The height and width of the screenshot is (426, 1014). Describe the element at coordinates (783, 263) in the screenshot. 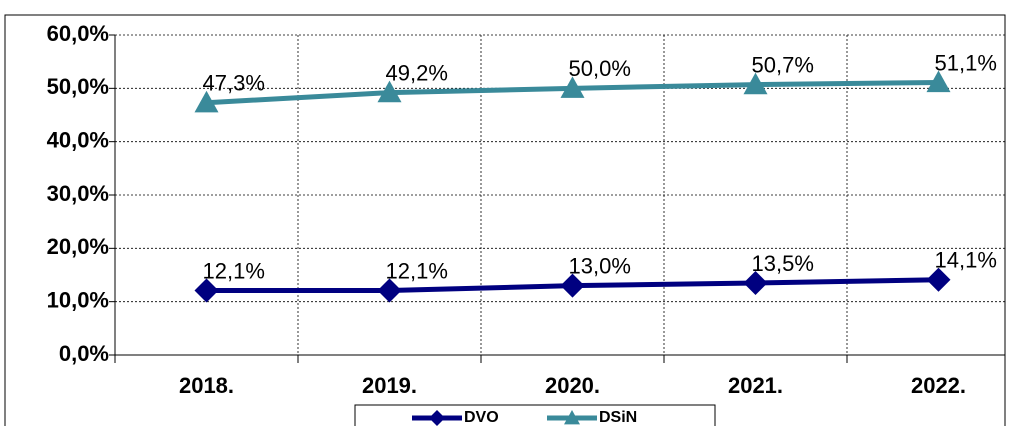

I see `data-label: 13,5%` at that location.